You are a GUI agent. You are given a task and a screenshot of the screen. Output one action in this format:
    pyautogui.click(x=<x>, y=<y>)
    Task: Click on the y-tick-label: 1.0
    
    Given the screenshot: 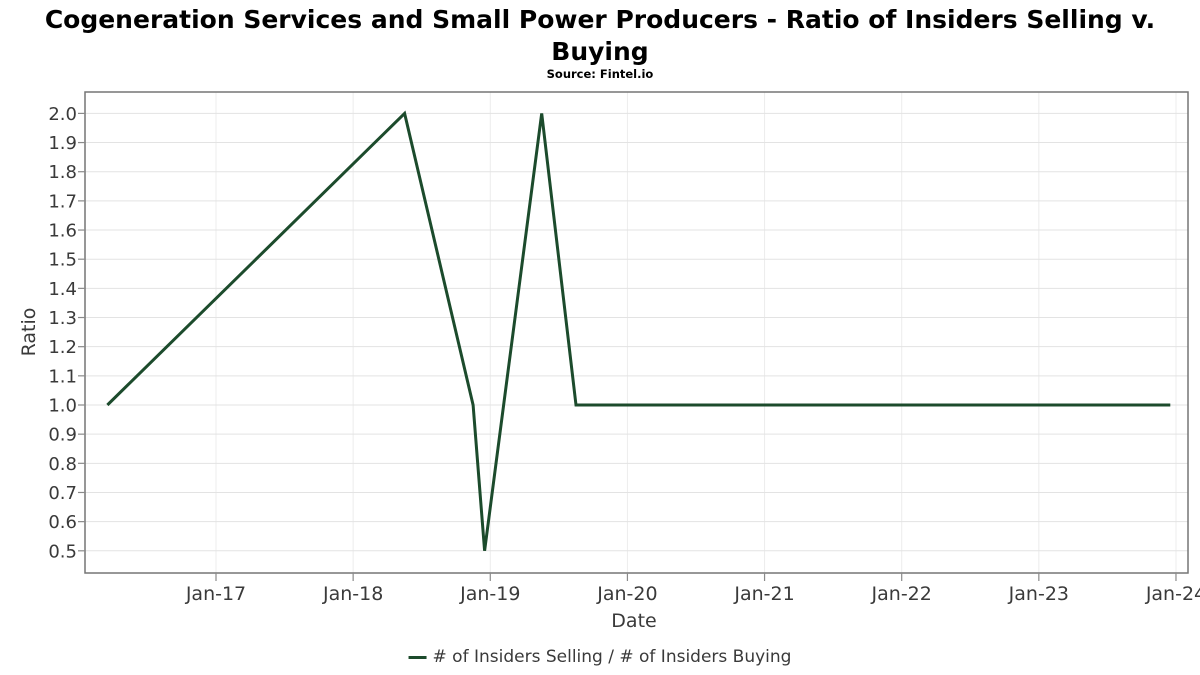 What is the action you would take?
    pyautogui.click(x=62, y=406)
    